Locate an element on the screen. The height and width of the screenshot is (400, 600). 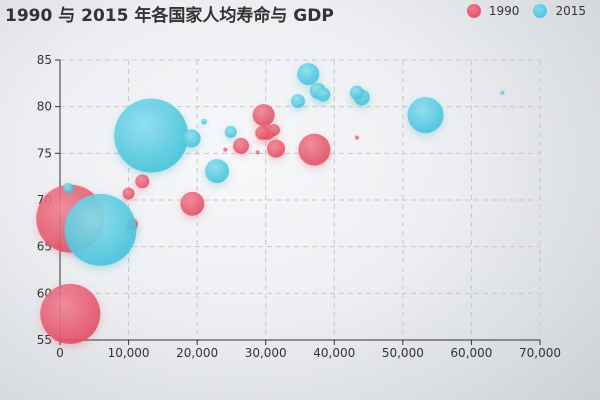
x-tick-label: 50,000 is located at coordinates (403, 353).